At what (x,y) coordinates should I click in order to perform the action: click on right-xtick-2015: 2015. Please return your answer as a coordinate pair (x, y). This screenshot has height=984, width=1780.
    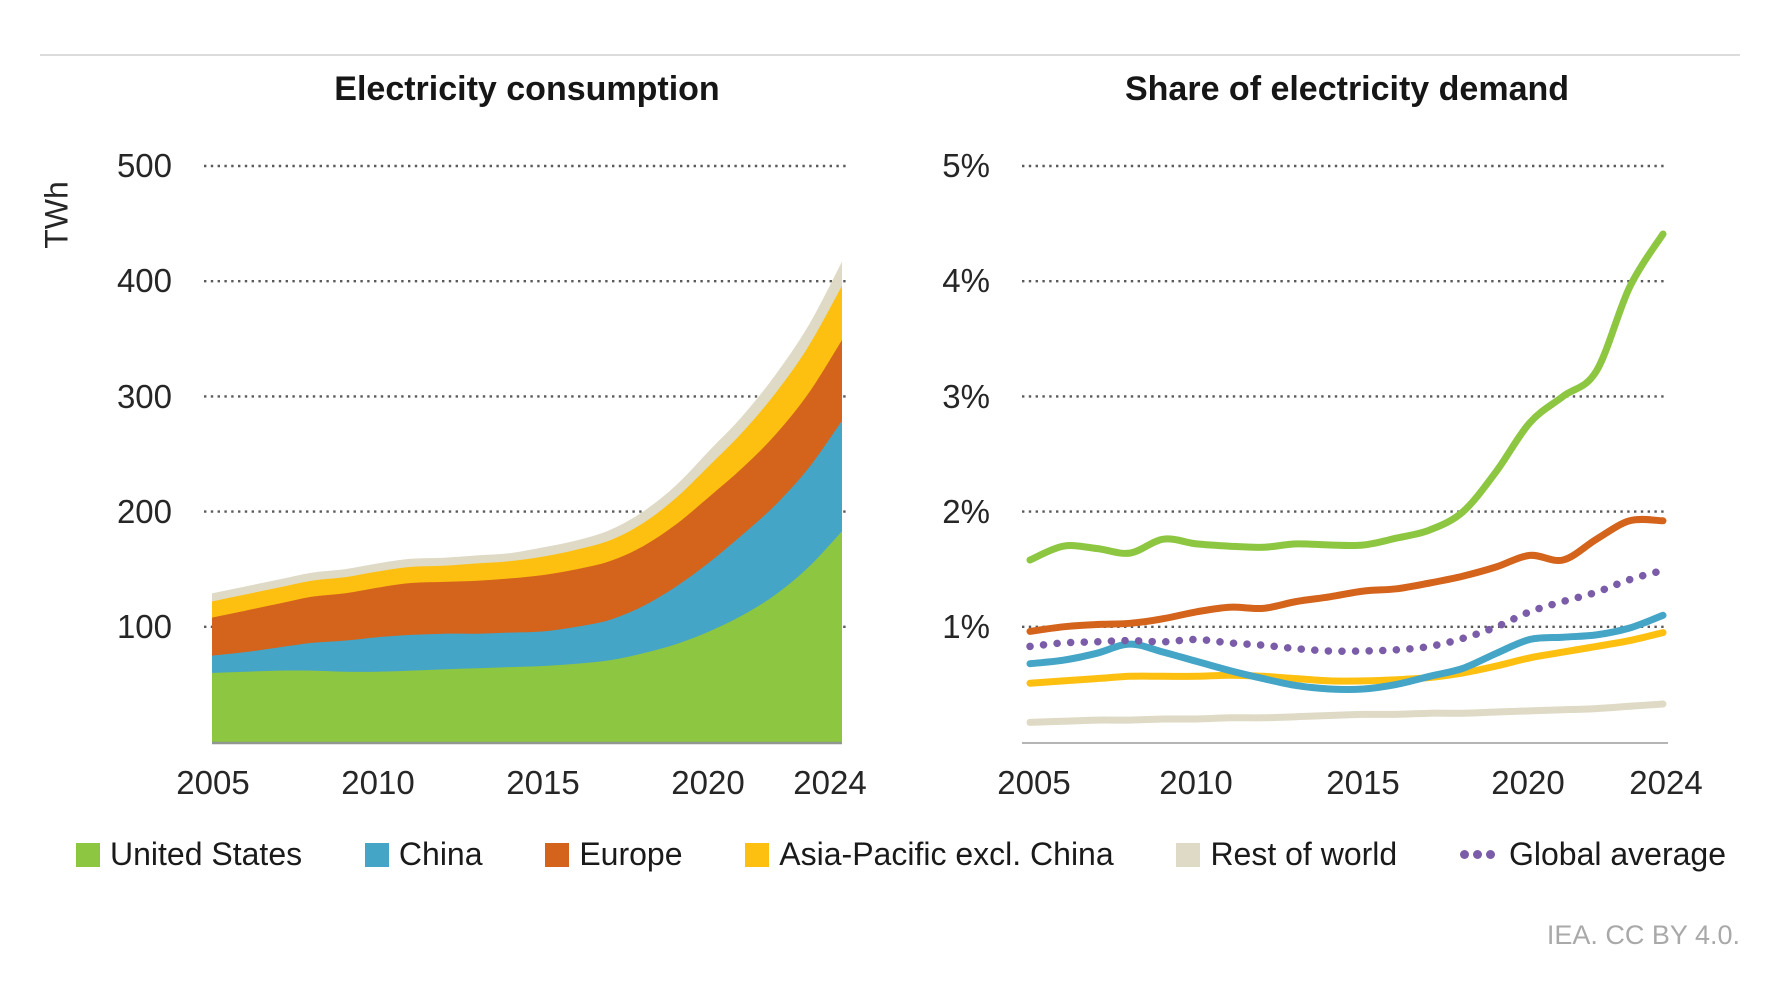
    Looking at the image, I should click on (1363, 782).